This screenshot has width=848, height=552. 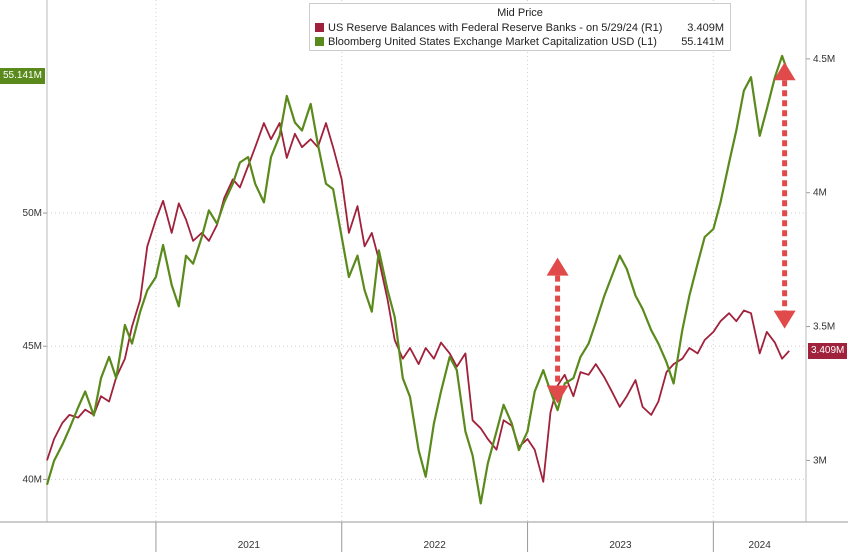 I want to click on last-value-tag-left: 55.141M, so click(x=22, y=76).